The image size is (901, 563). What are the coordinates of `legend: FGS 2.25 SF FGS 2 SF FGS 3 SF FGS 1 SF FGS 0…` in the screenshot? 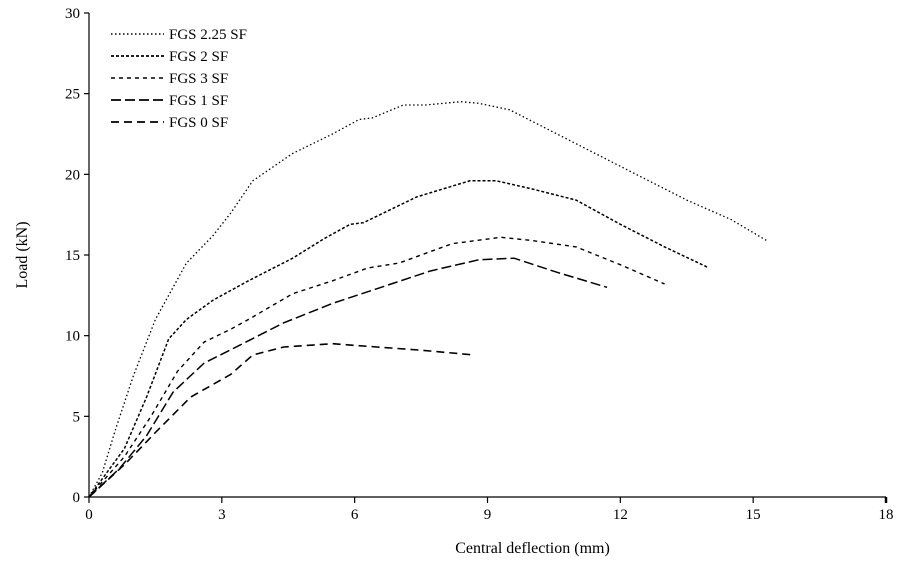 It's located at (179, 79).